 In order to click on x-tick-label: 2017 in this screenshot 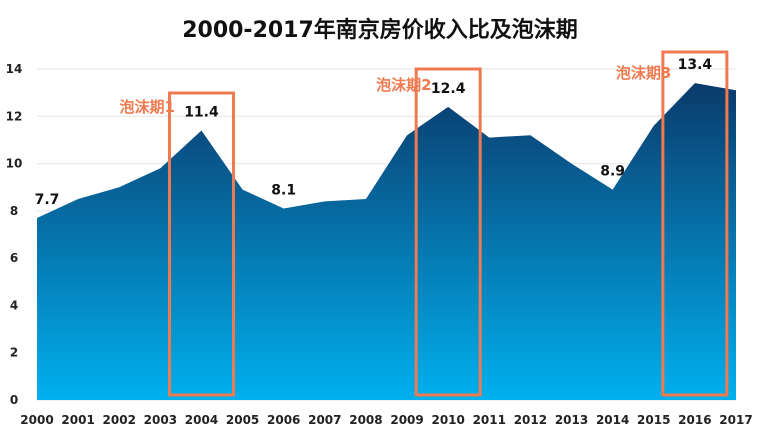, I will do `click(735, 420)`.